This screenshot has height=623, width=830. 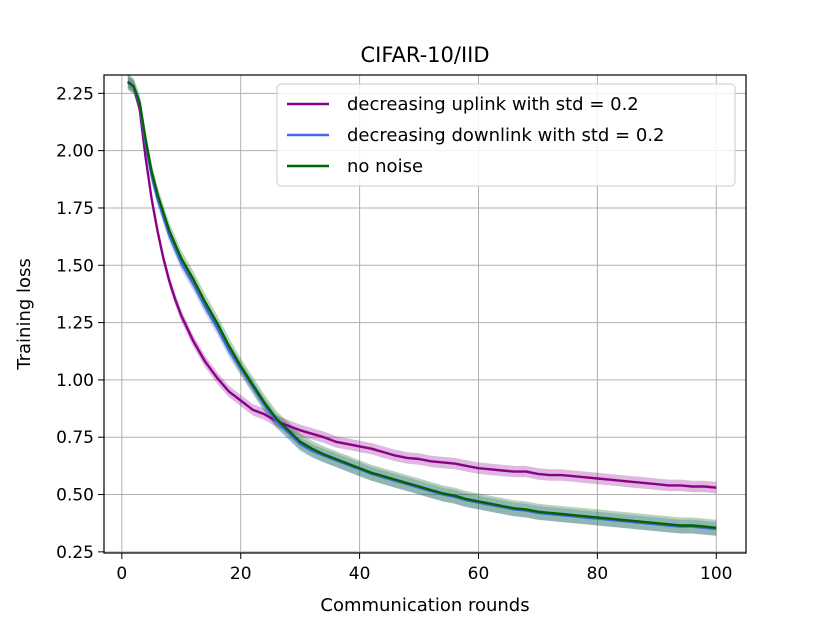 What do you see at coordinates (75, 553) in the screenshot?
I see `y-tick-label: 0.25` at bounding box center [75, 553].